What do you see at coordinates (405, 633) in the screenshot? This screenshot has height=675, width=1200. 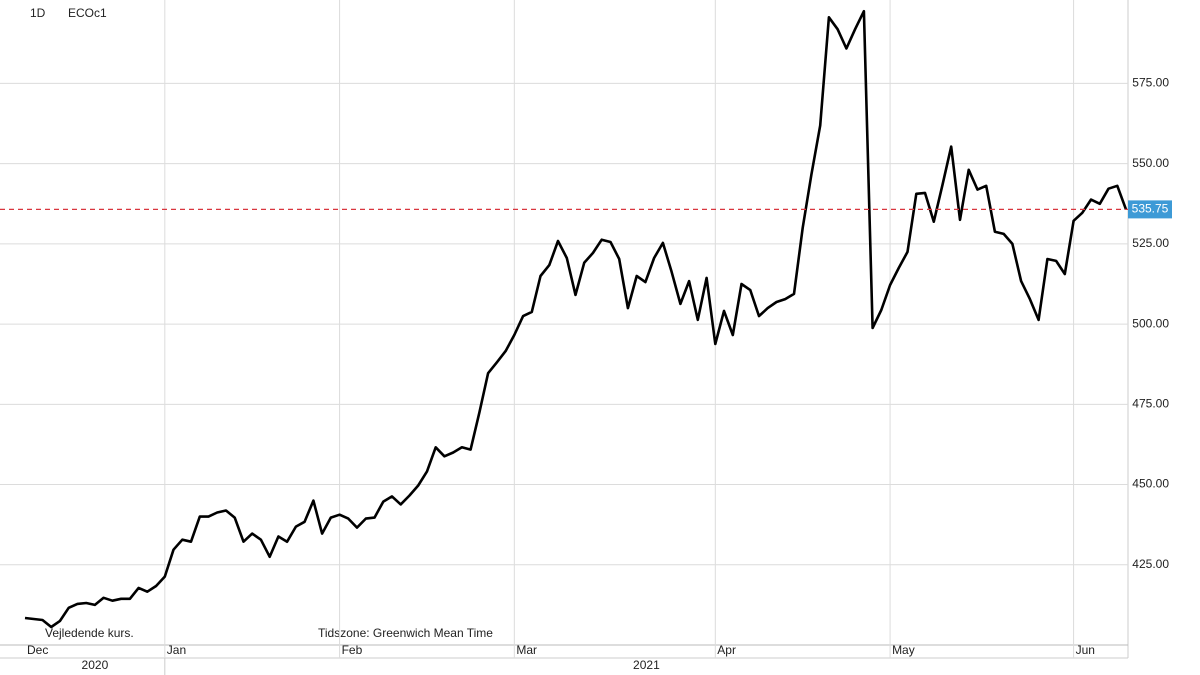 I see `timezone: Tidszone: Greenwich Mean Time` at bounding box center [405, 633].